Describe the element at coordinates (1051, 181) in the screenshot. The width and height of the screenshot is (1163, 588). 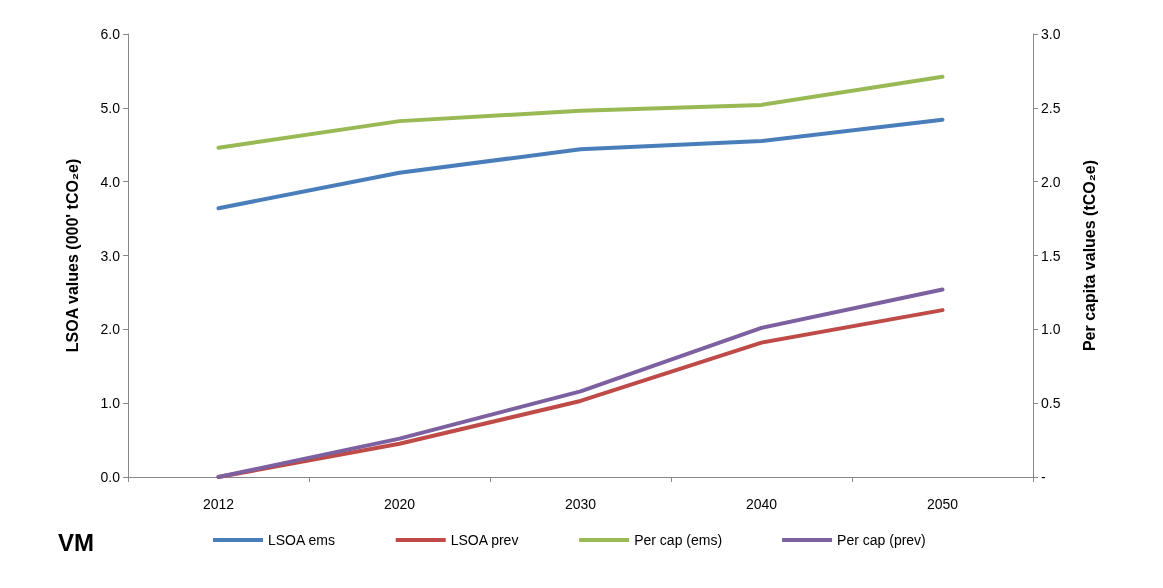
I see `y2-tick-label: 2.0` at that location.